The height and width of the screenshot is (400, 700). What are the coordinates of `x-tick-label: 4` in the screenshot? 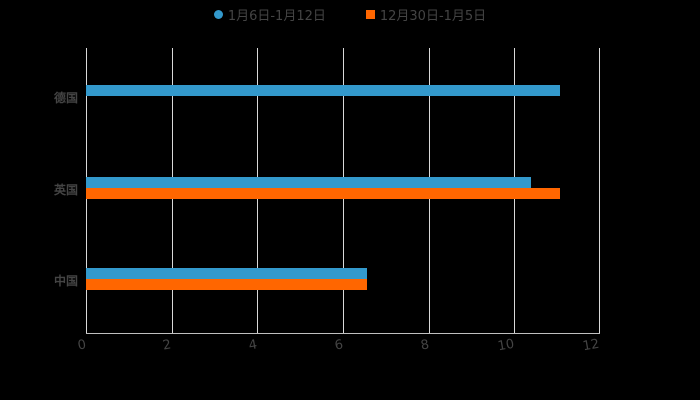 It's located at (253, 345).